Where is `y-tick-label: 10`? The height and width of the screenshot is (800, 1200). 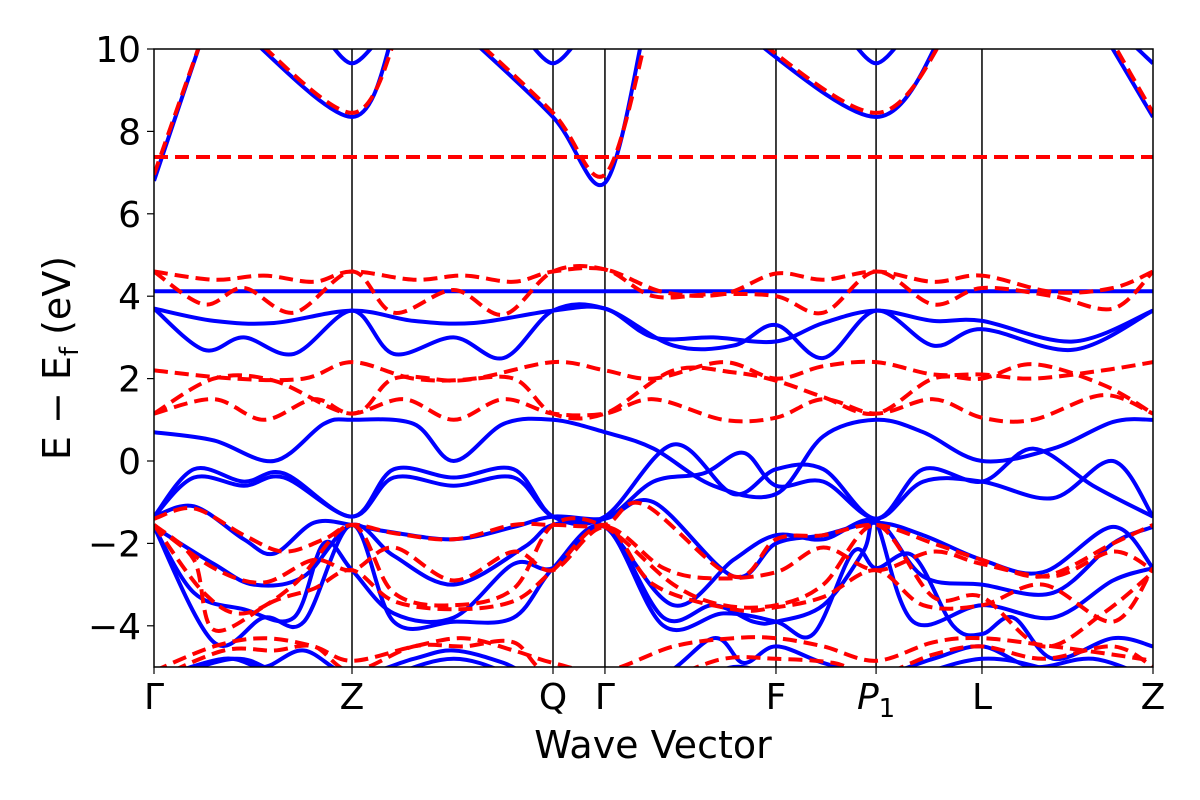
y-tick-label: 10 is located at coordinates (118, 50).